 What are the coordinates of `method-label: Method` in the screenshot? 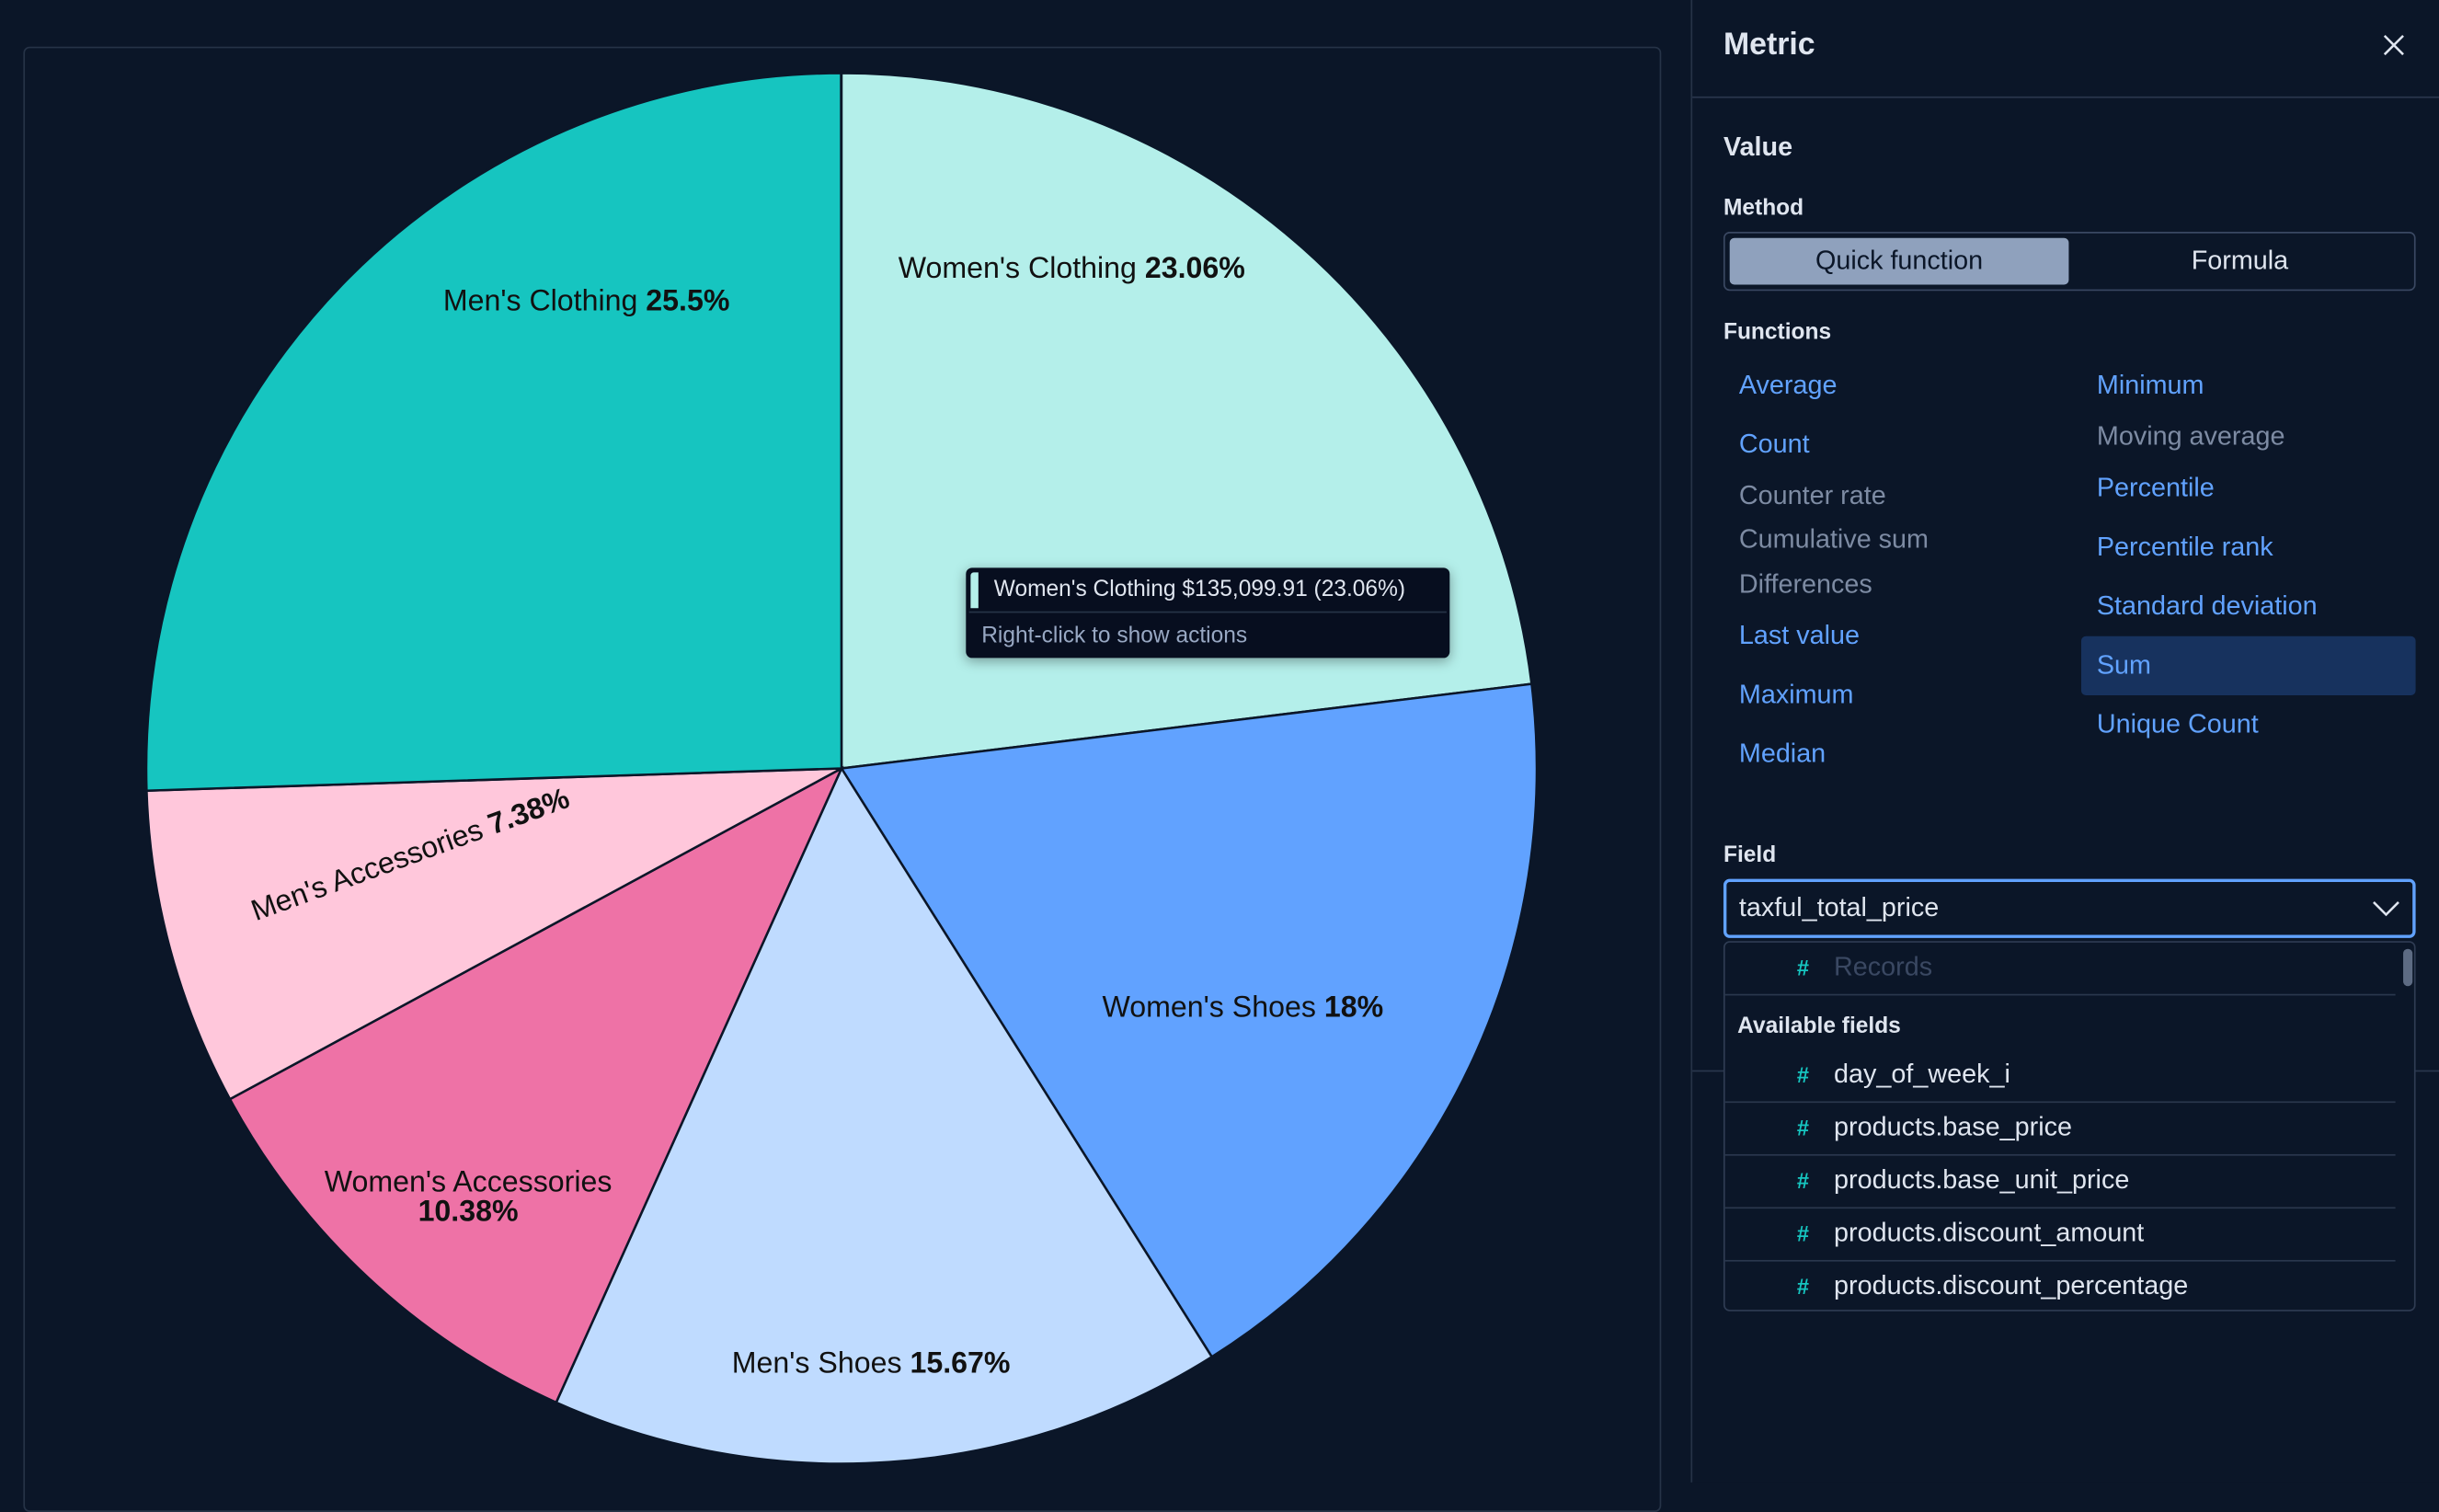 It's located at (1763, 209).